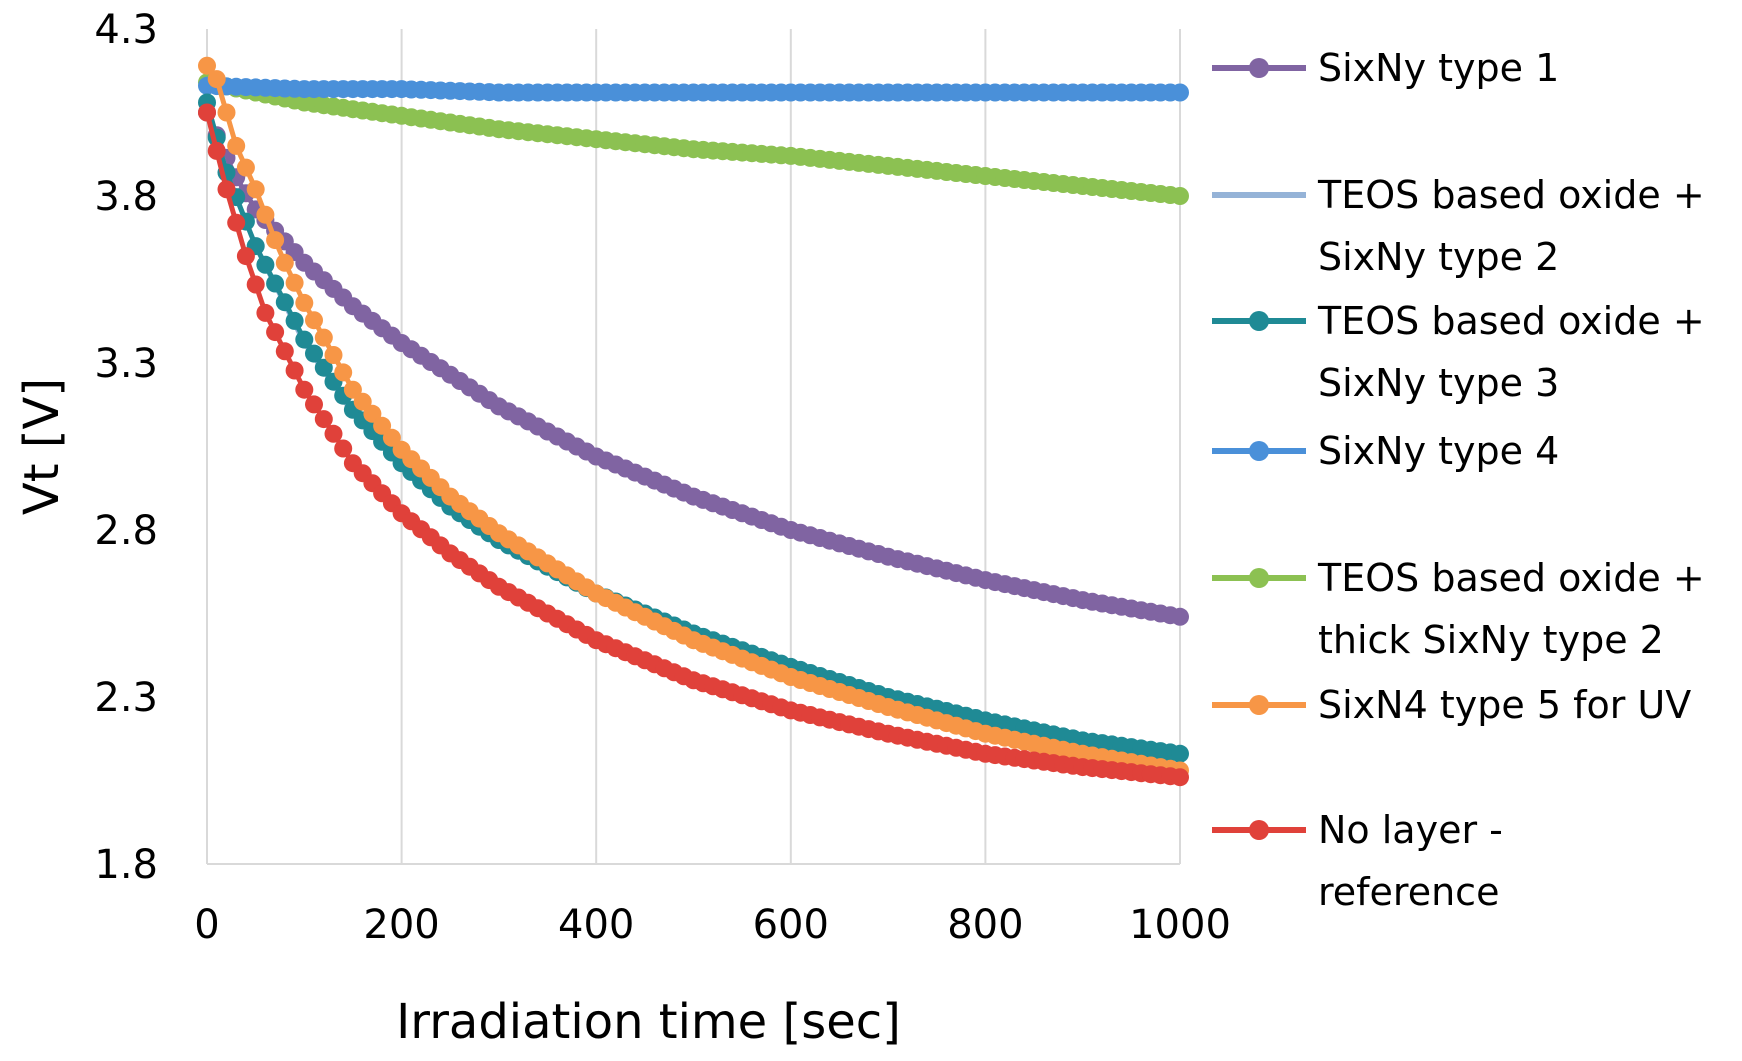 The height and width of the screenshot is (1061, 1742). What do you see at coordinates (126, 30) in the screenshot?
I see `y-tick-label-5: 4.3` at bounding box center [126, 30].